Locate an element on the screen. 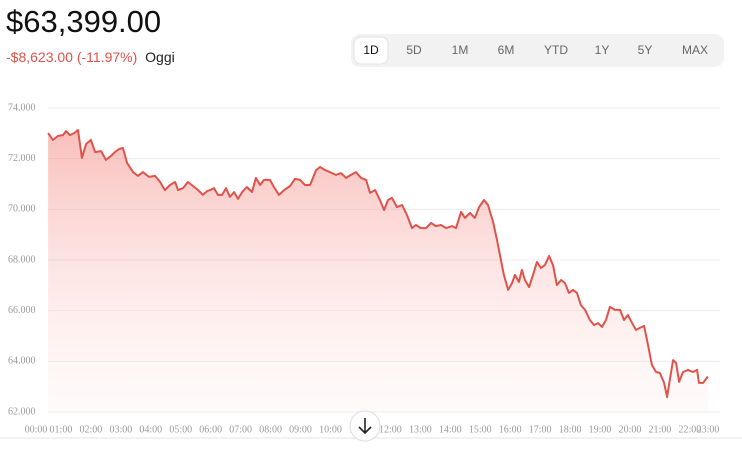 This screenshot has width=742, height=452. price: $63,399.00 is located at coordinates (83, 21).